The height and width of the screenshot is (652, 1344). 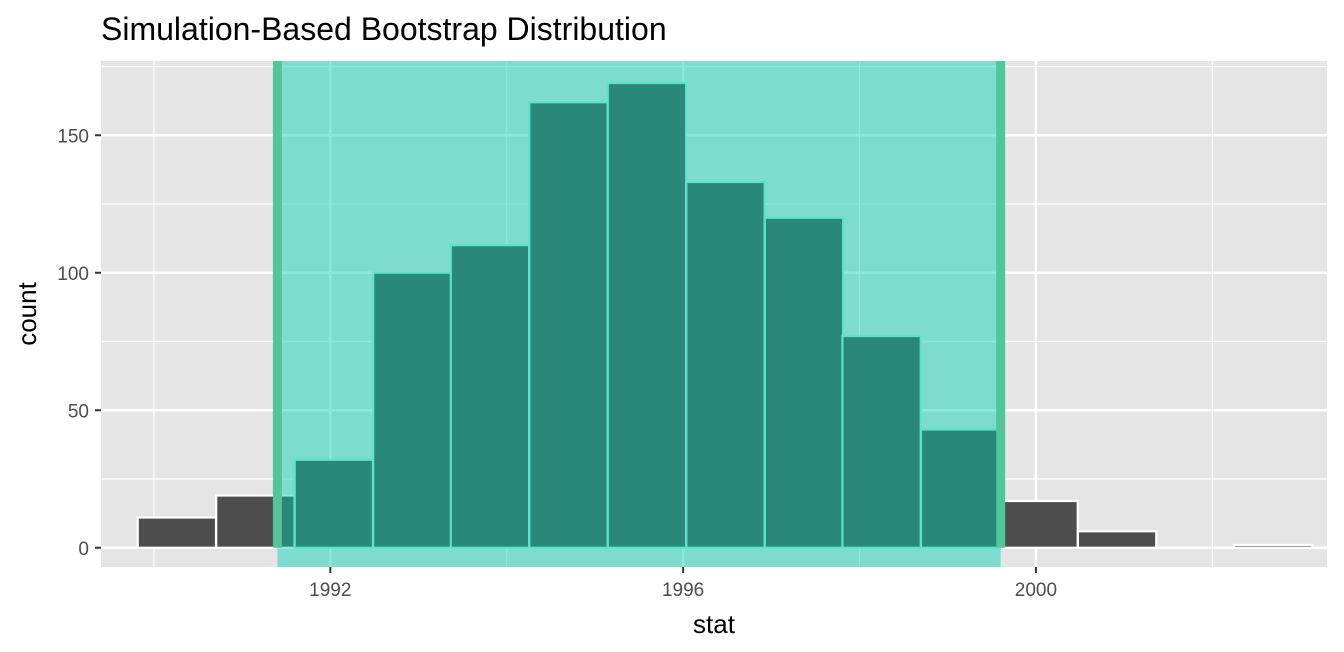 I want to click on y-tick-label: 0, so click(x=83, y=549).